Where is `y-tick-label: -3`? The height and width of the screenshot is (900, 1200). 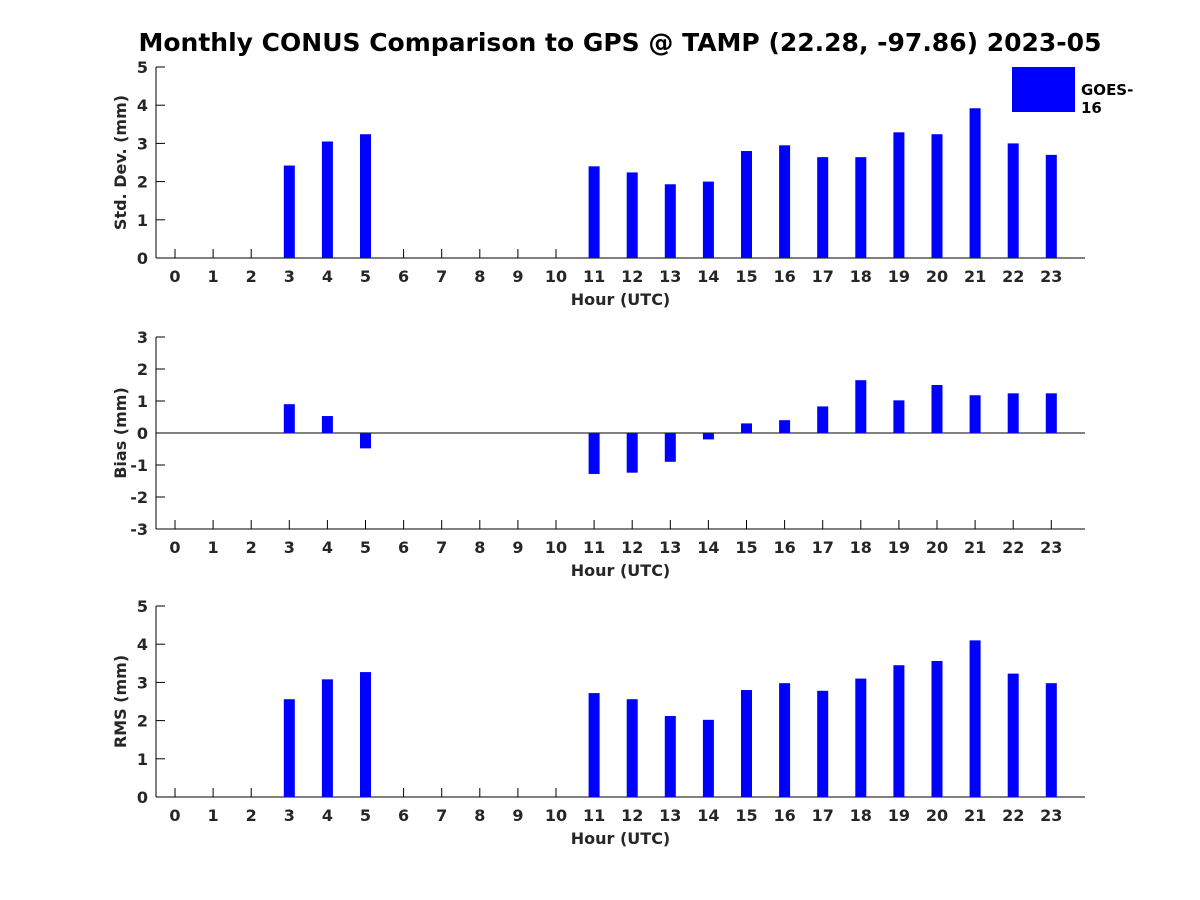
y-tick-label: -3 is located at coordinates (139, 529).